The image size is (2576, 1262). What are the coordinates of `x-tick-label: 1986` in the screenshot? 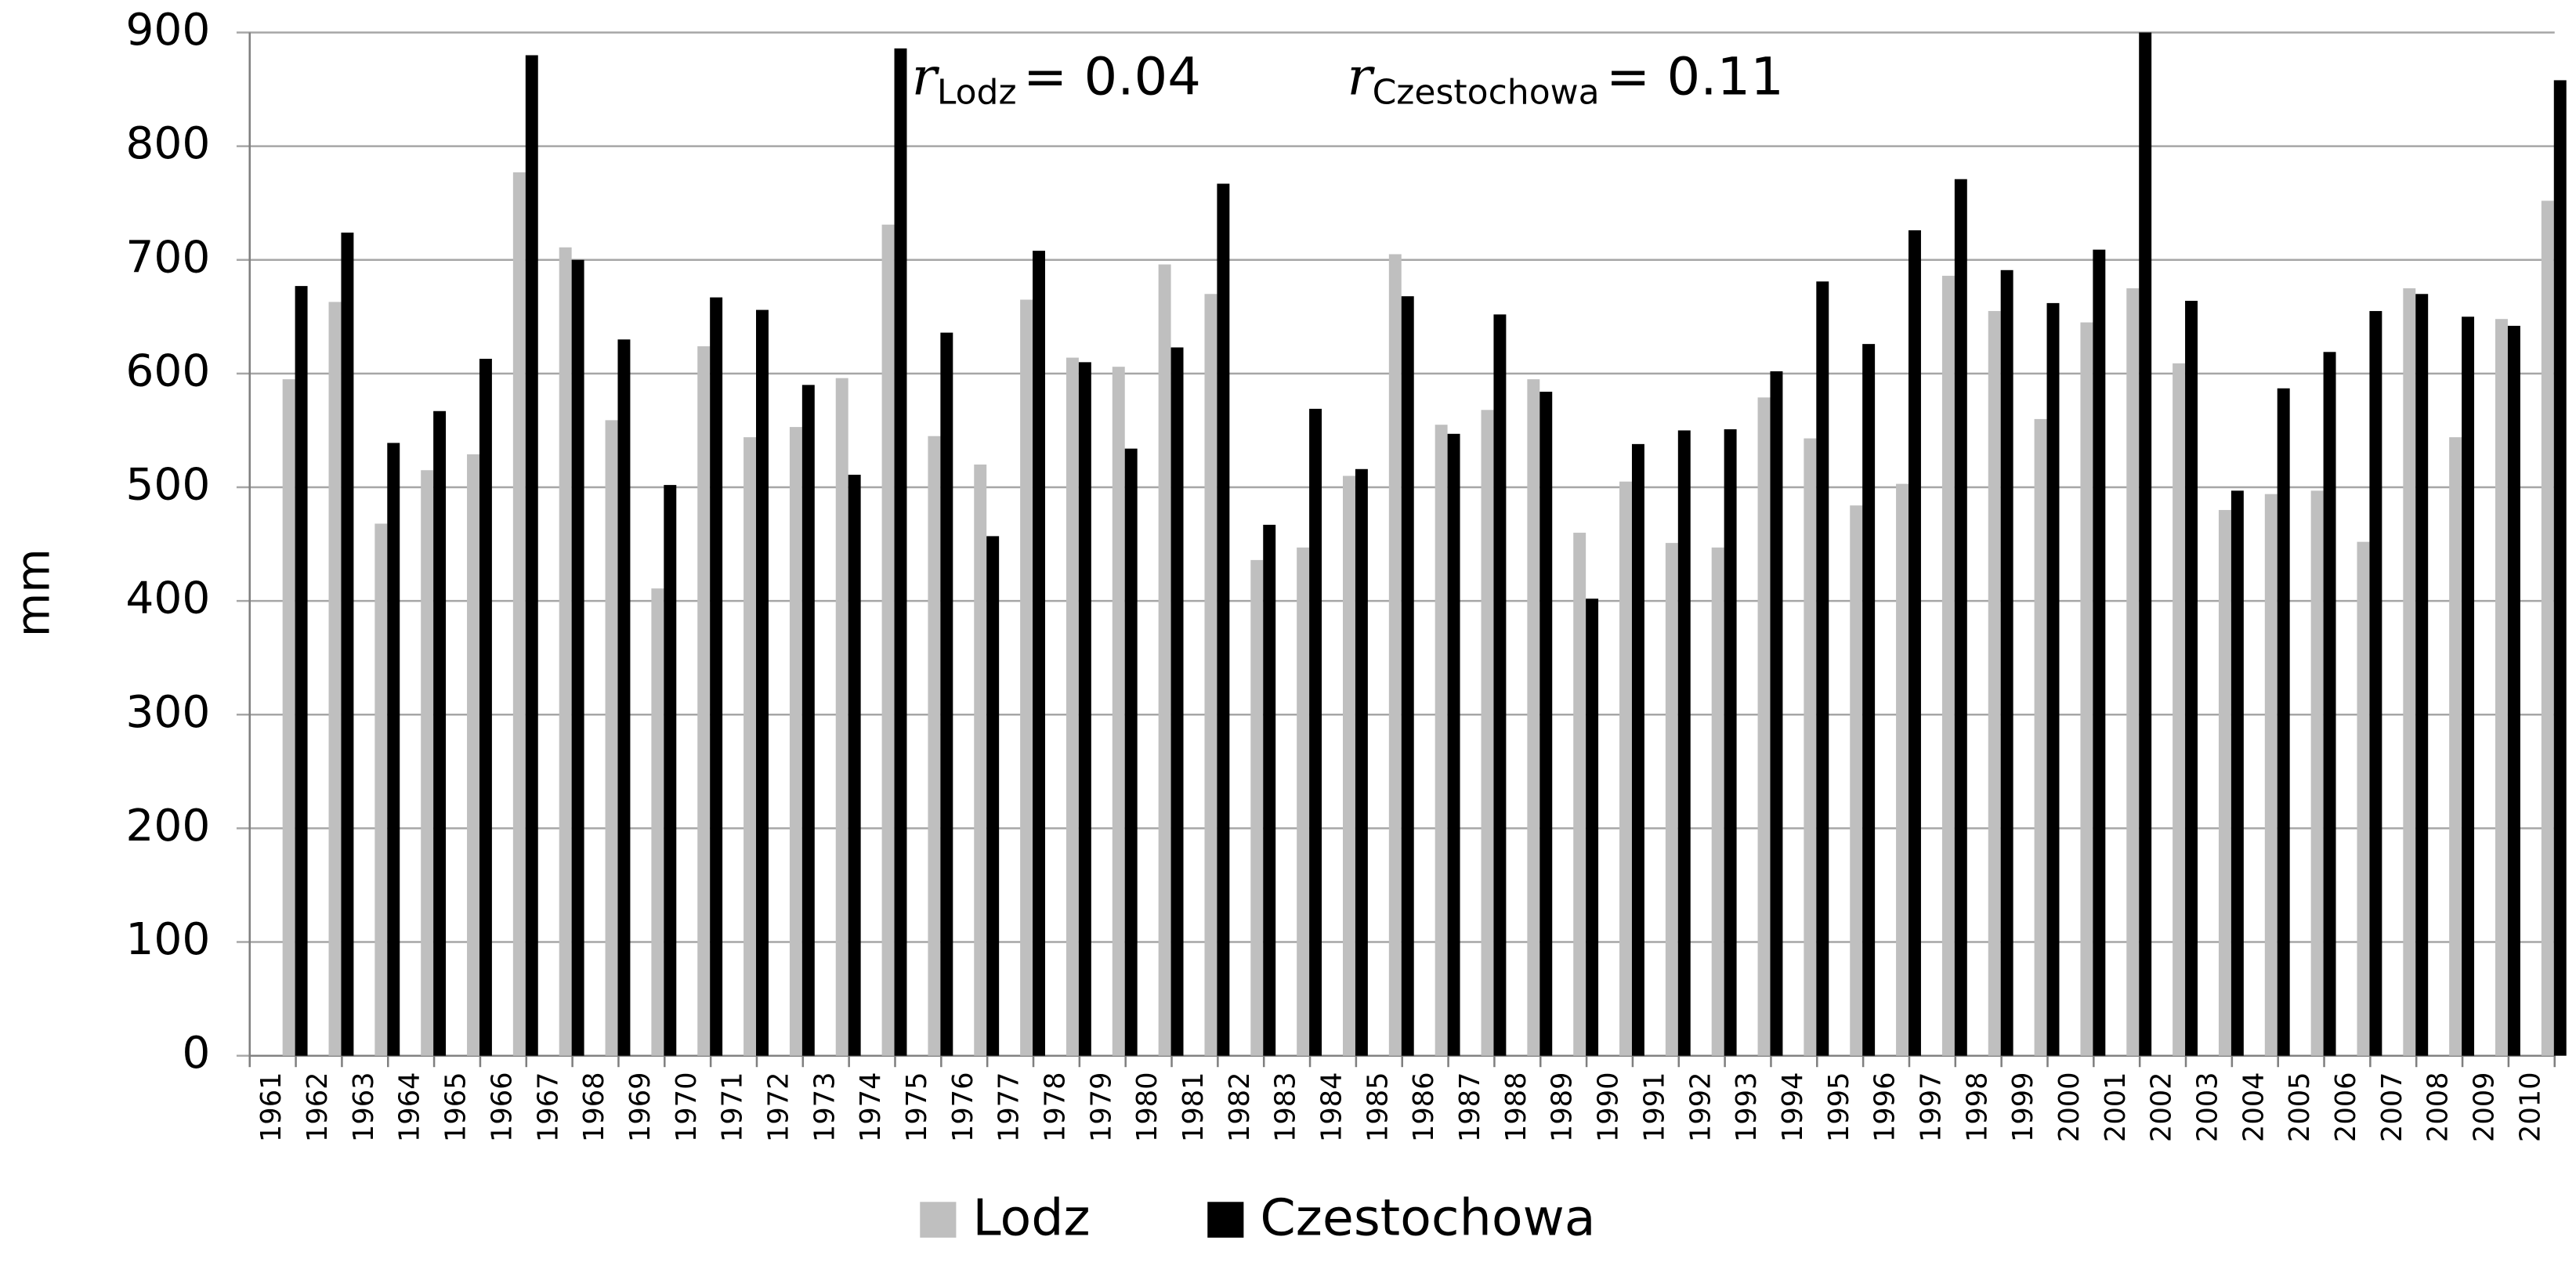 It's located at (1424, 1107).